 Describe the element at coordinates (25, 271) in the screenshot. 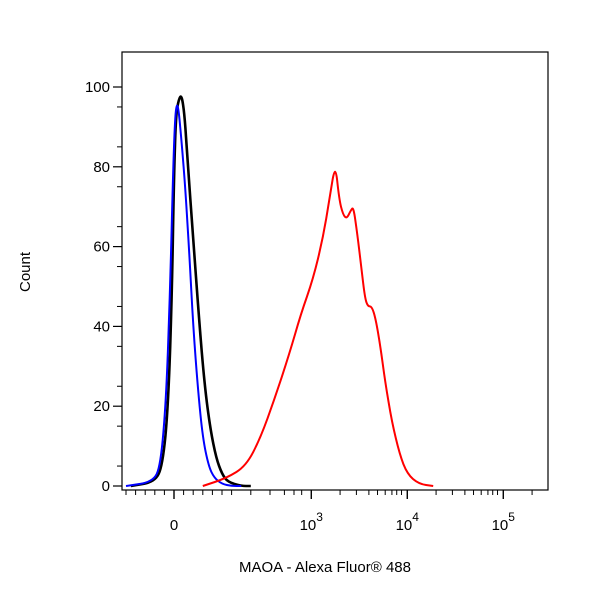

I see `y-axis-label: Count` at that location.